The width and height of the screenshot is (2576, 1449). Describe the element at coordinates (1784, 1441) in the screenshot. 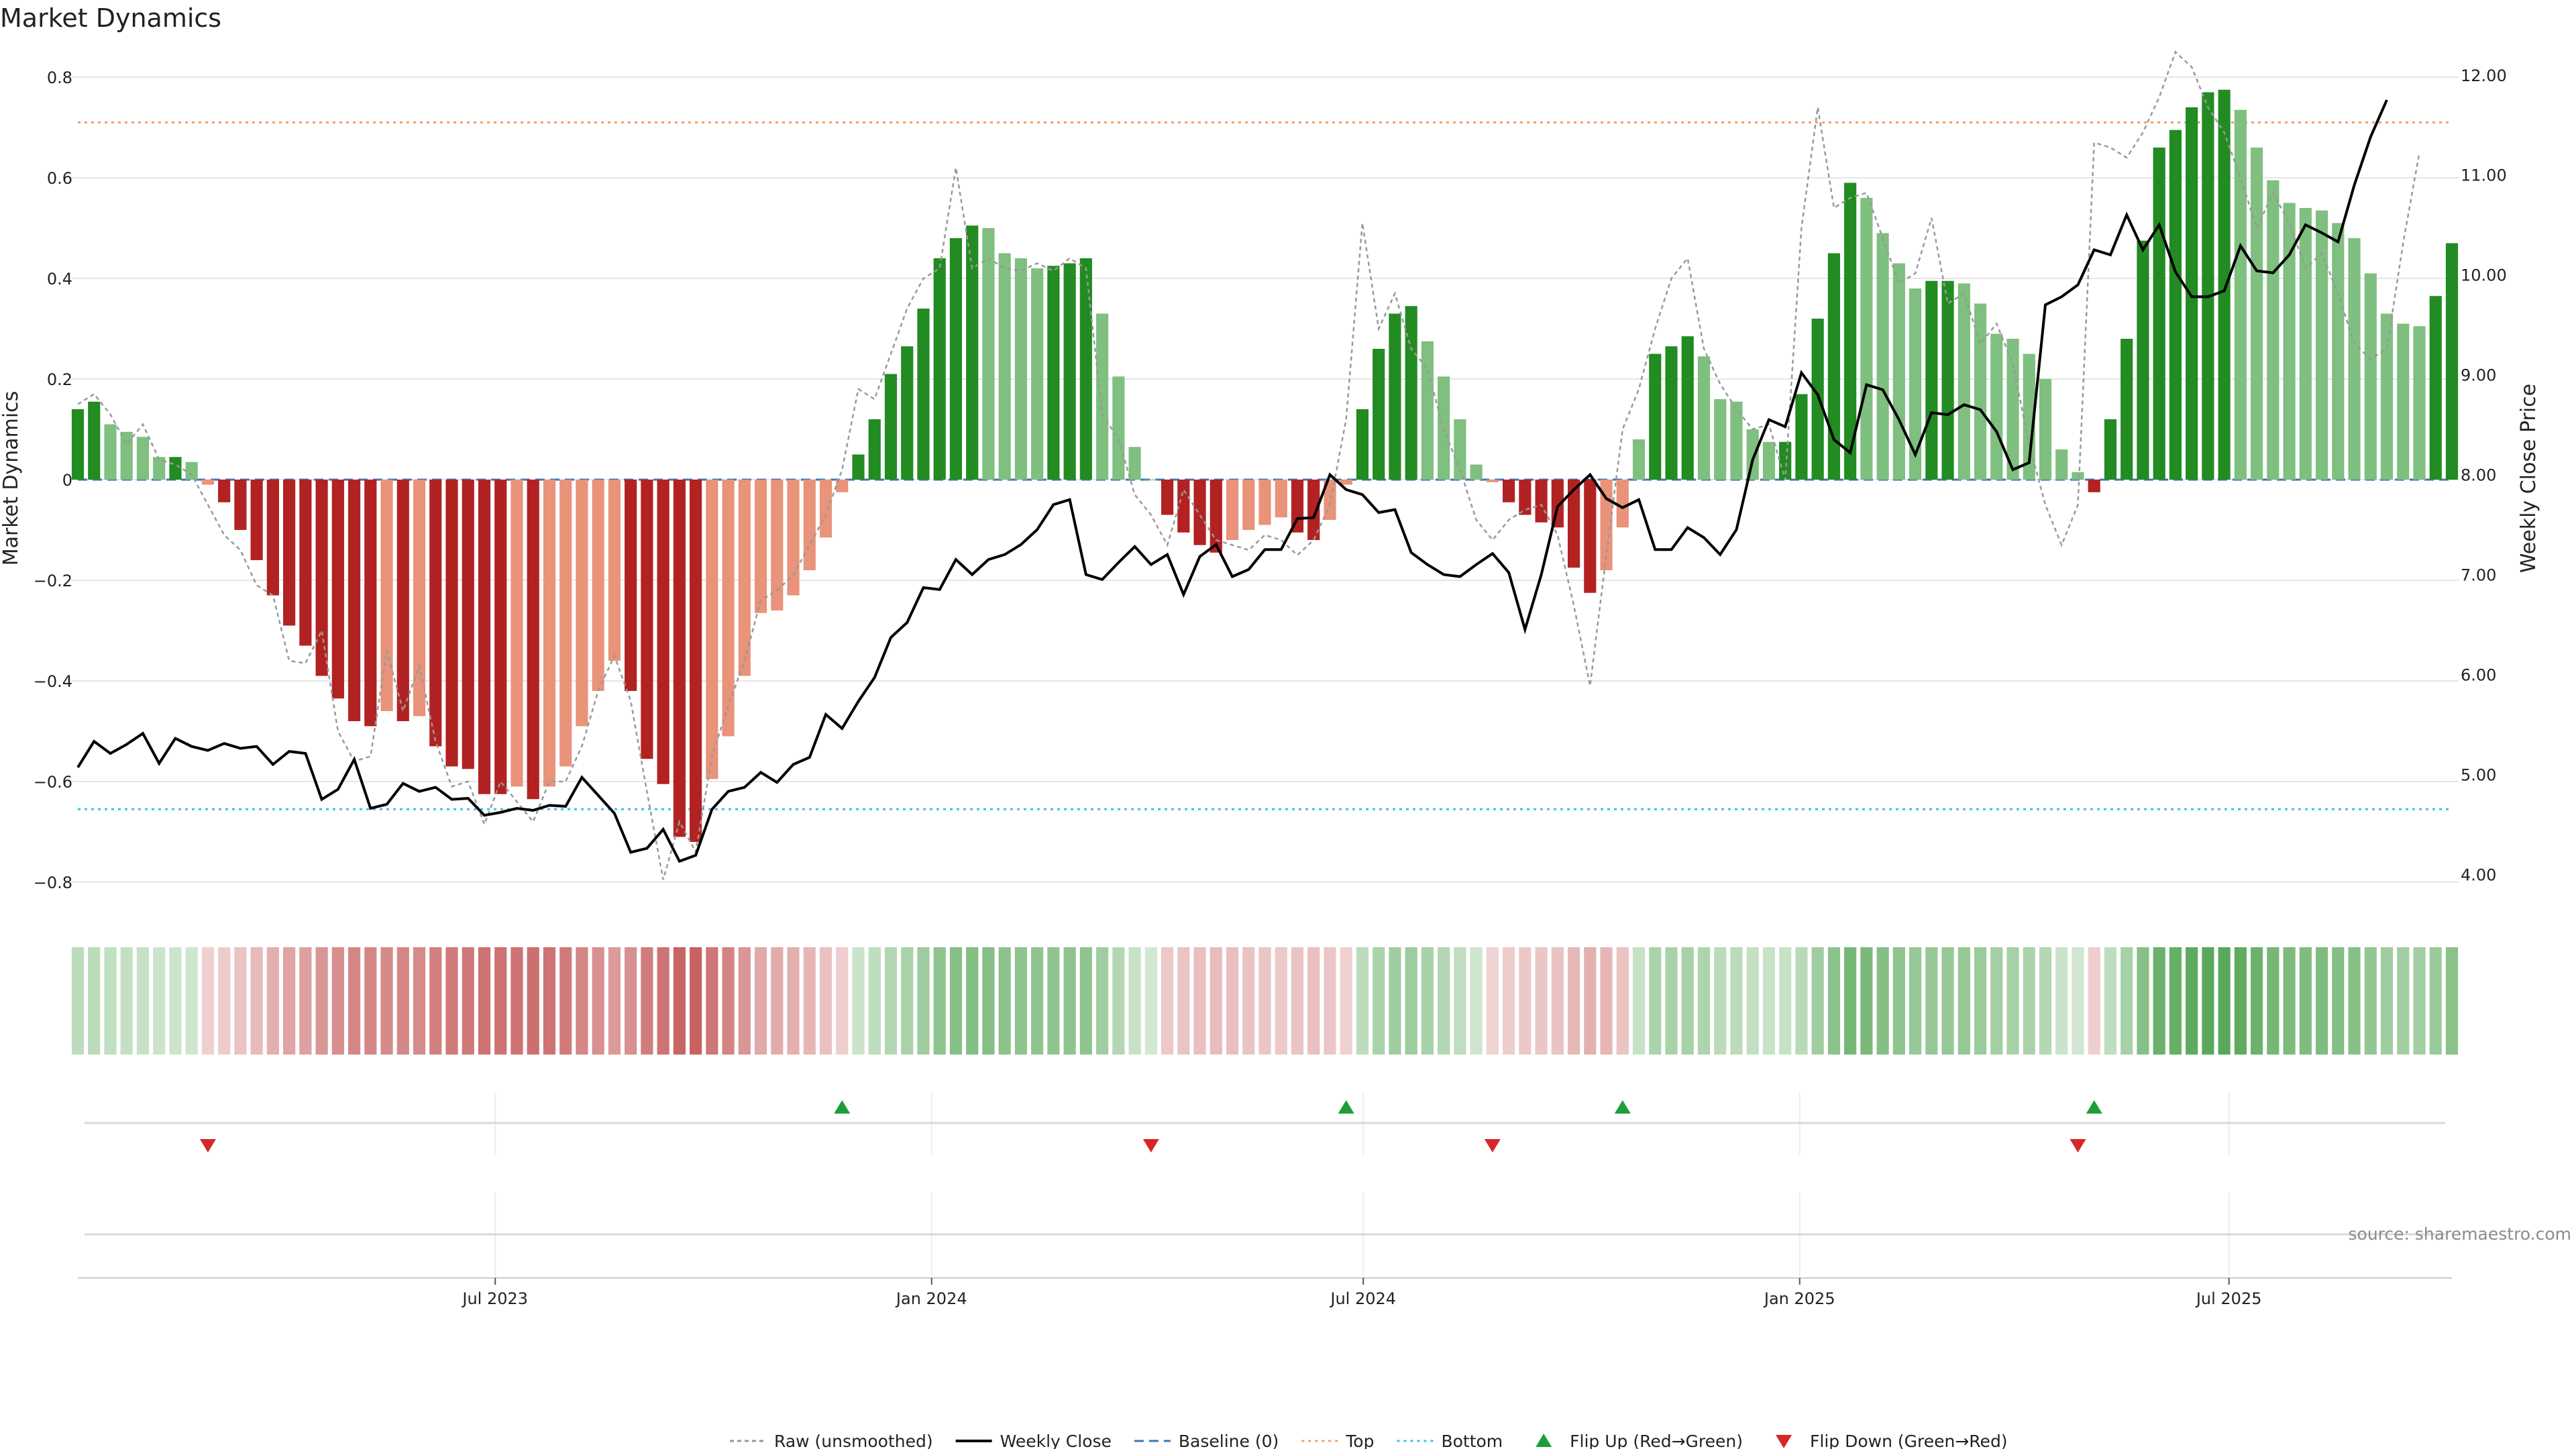

I see `legend-swatch-flip-down` at that location.